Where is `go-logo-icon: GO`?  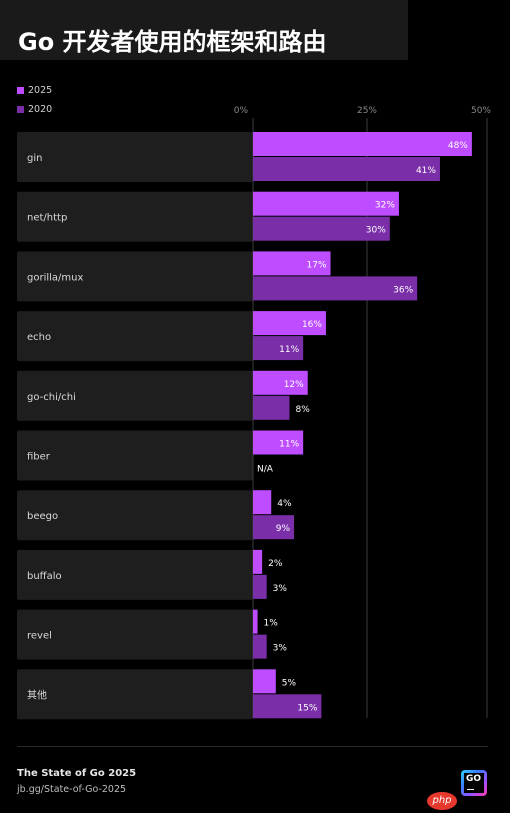
go-logo-icon: GO is located at coordinates (474, 783).